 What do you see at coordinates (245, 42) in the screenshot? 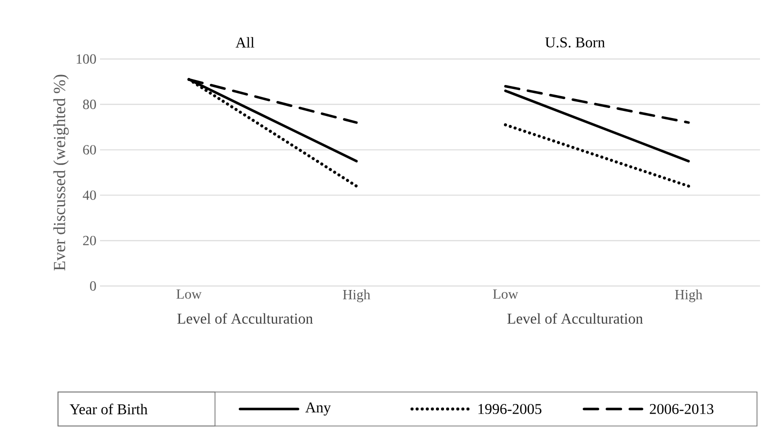
I see `chart-title: All` at bounding box center [245, 42].